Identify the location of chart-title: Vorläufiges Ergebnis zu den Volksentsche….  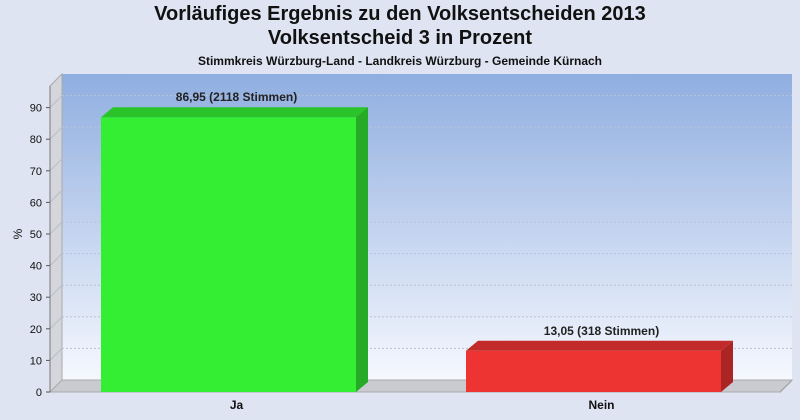
(400, 14).